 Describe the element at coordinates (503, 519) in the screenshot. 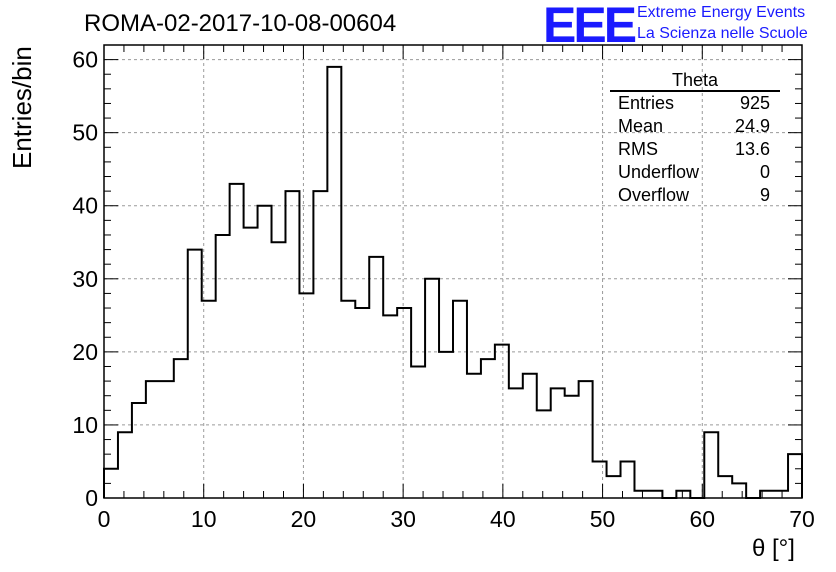

I see `x-tick-label: 40` at that location.